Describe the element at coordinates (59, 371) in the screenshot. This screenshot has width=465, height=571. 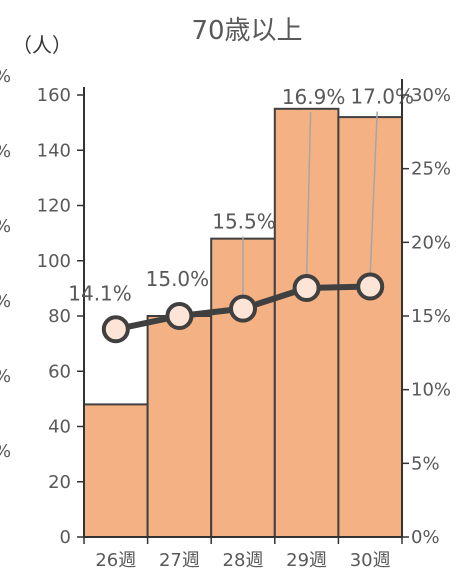
I see `y-left-tick-label: 60` at that location.